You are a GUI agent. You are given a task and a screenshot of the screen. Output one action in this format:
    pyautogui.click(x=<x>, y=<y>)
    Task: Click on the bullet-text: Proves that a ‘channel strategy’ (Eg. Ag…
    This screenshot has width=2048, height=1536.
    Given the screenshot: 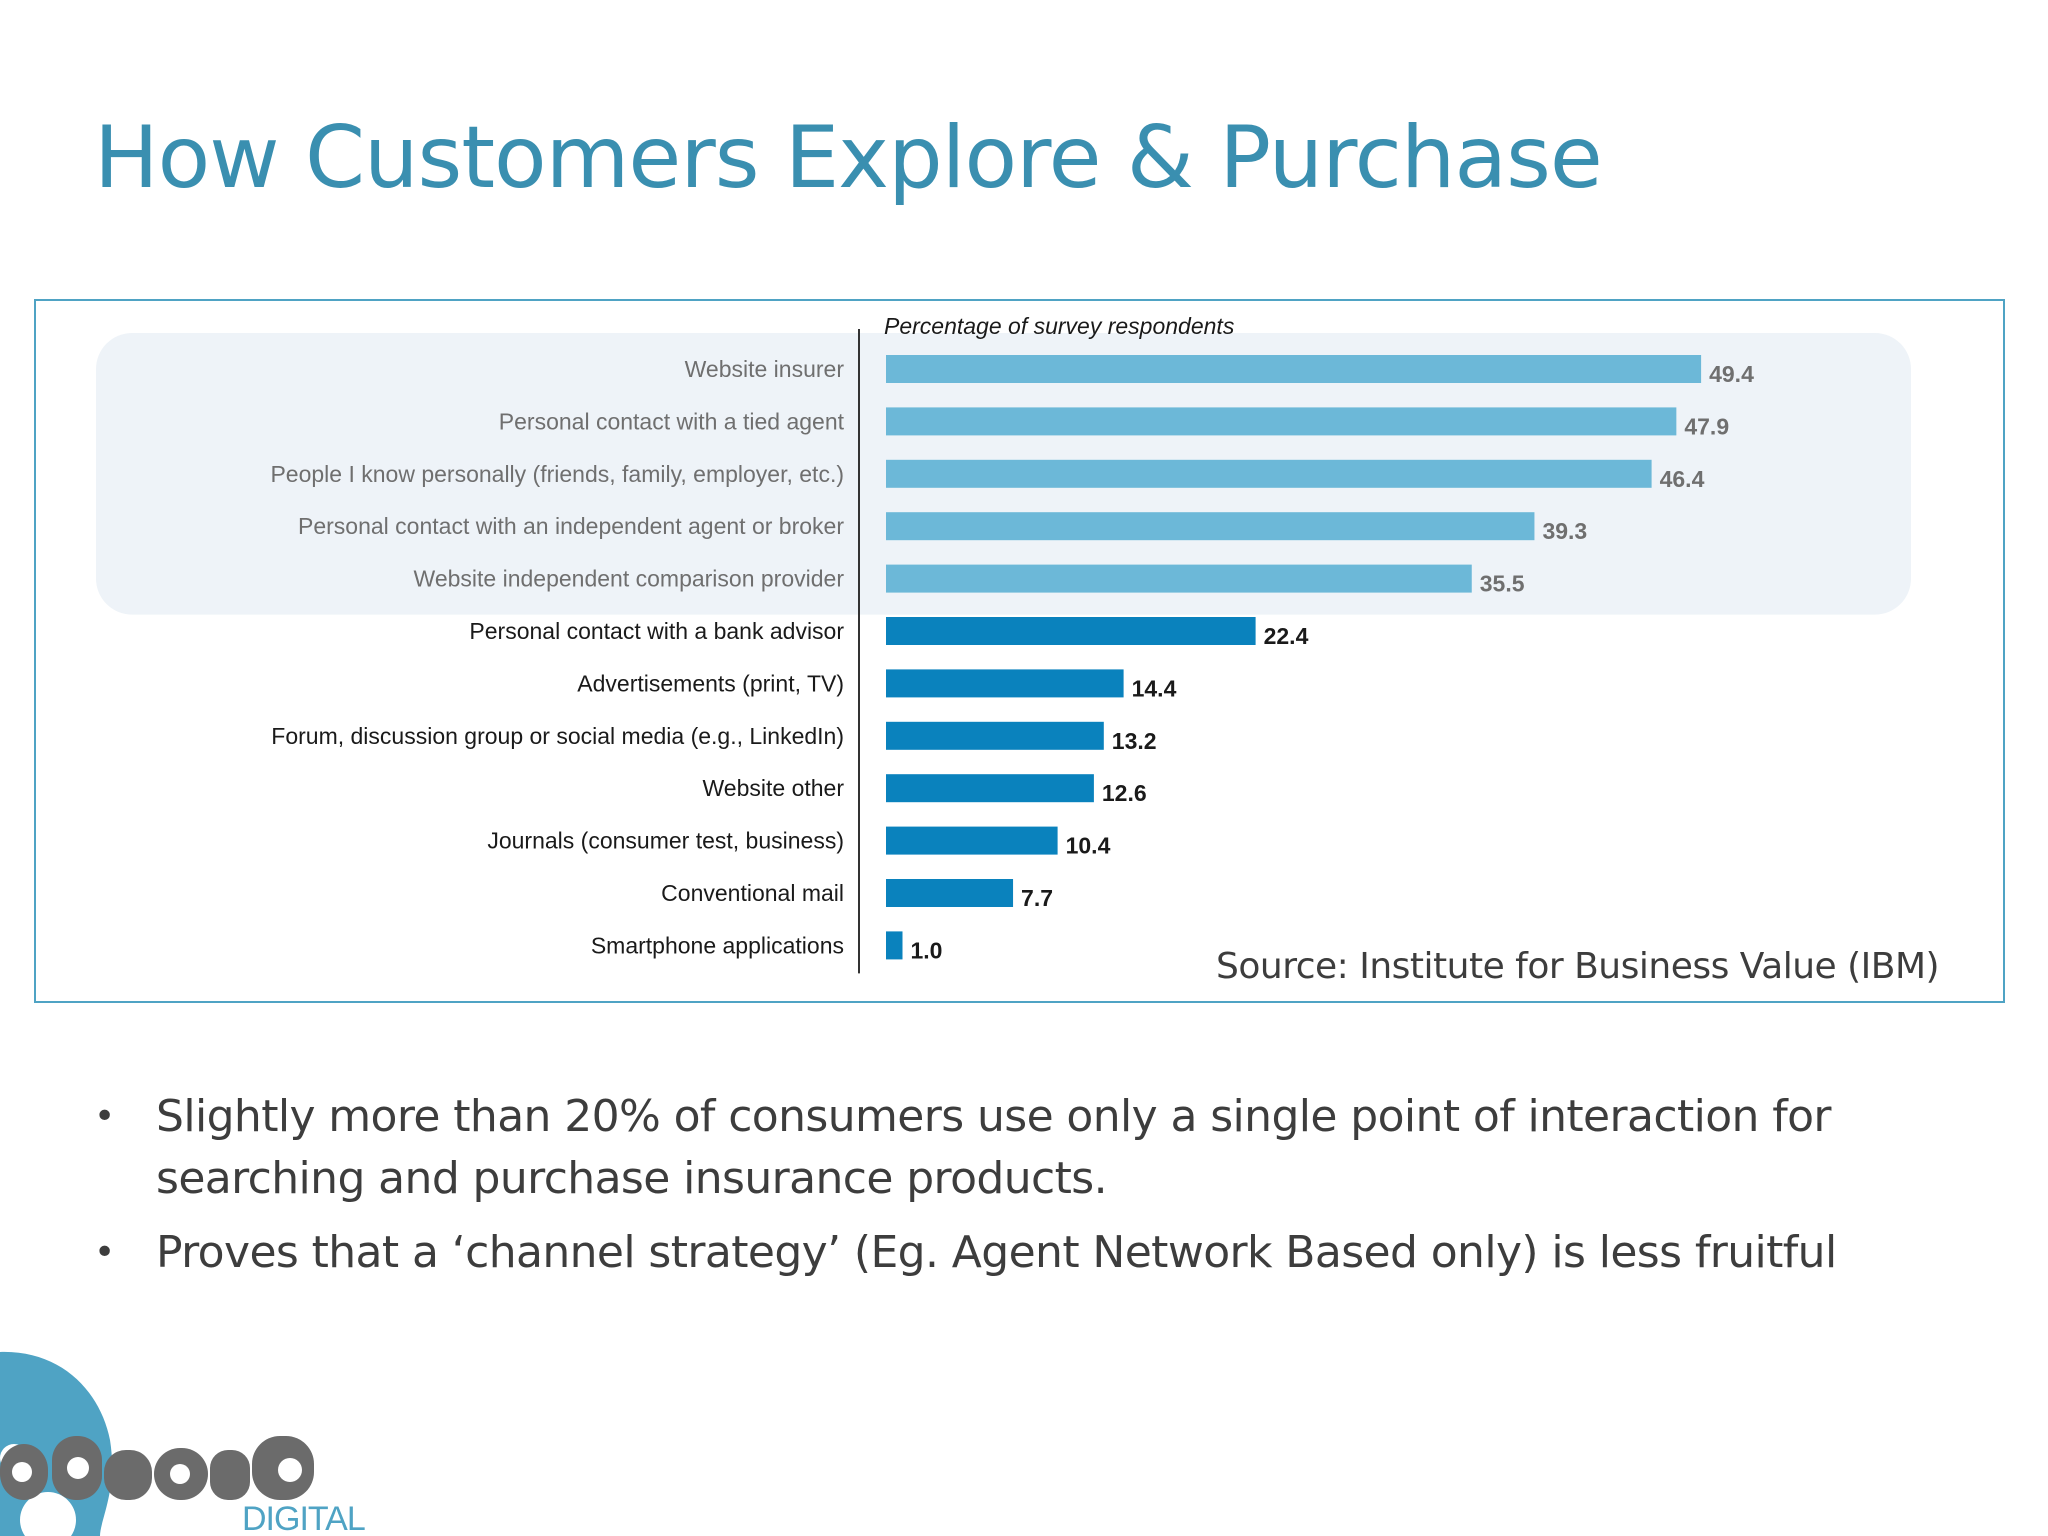 What is the action you would take?
    pyautogui.click(x=996, y=1252)
    